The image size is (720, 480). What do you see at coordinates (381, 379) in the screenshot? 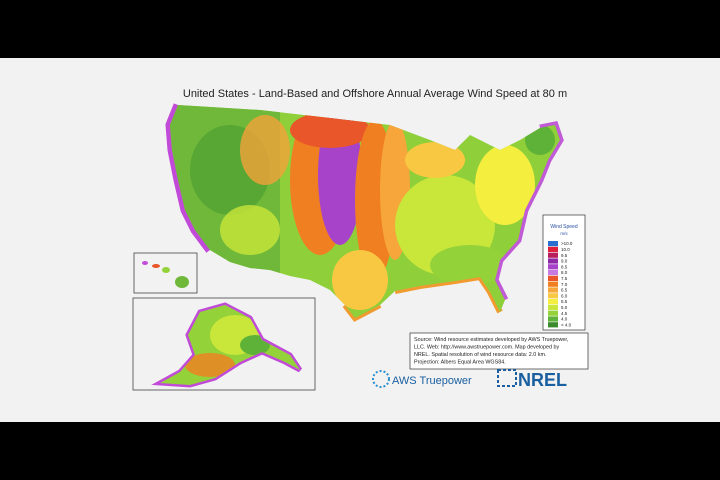
I see `aws-icon` at bounding box center [381, 379].